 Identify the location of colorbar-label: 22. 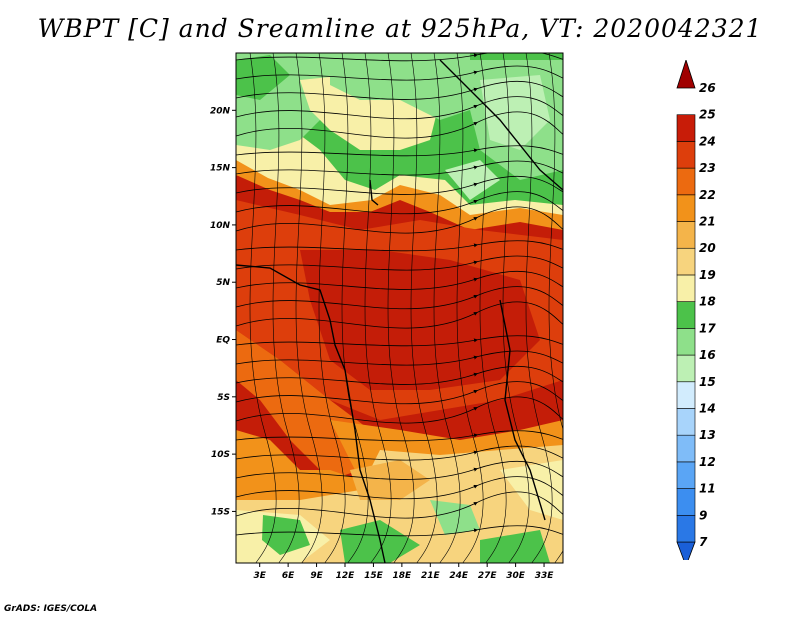
(707, 195).